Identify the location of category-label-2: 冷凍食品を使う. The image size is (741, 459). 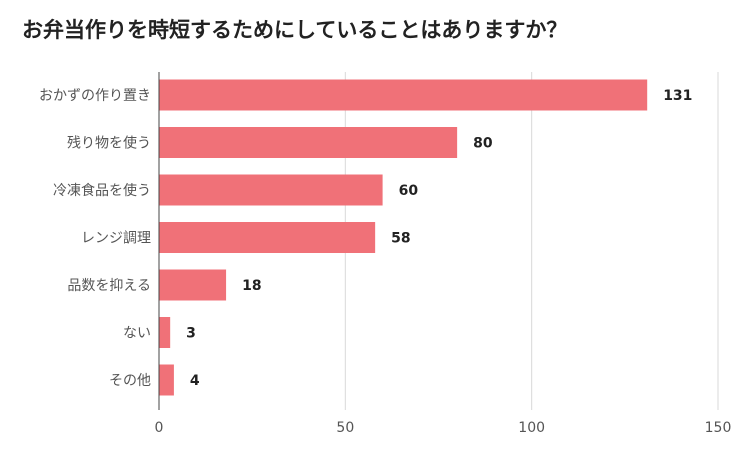
(102, 190).